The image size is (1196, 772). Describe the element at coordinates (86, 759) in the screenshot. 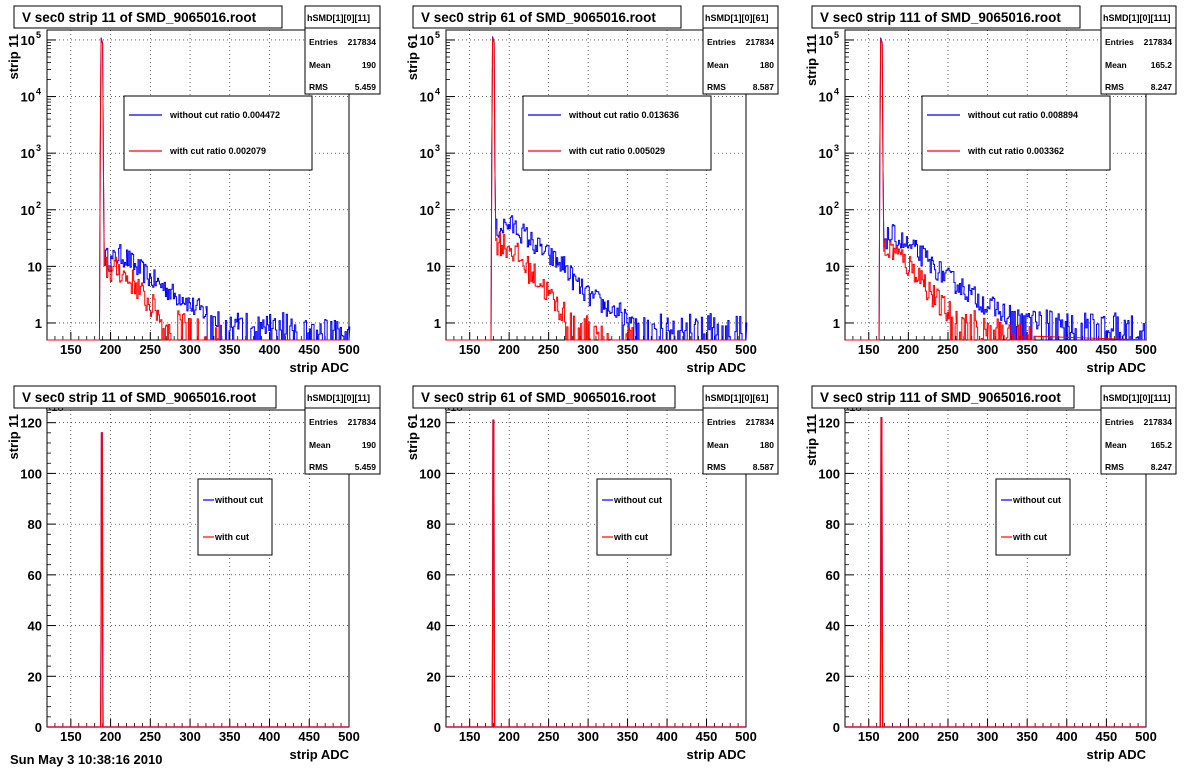

I see `footer-timestamp: Sun May 3 10:38:16 2010` at that location.